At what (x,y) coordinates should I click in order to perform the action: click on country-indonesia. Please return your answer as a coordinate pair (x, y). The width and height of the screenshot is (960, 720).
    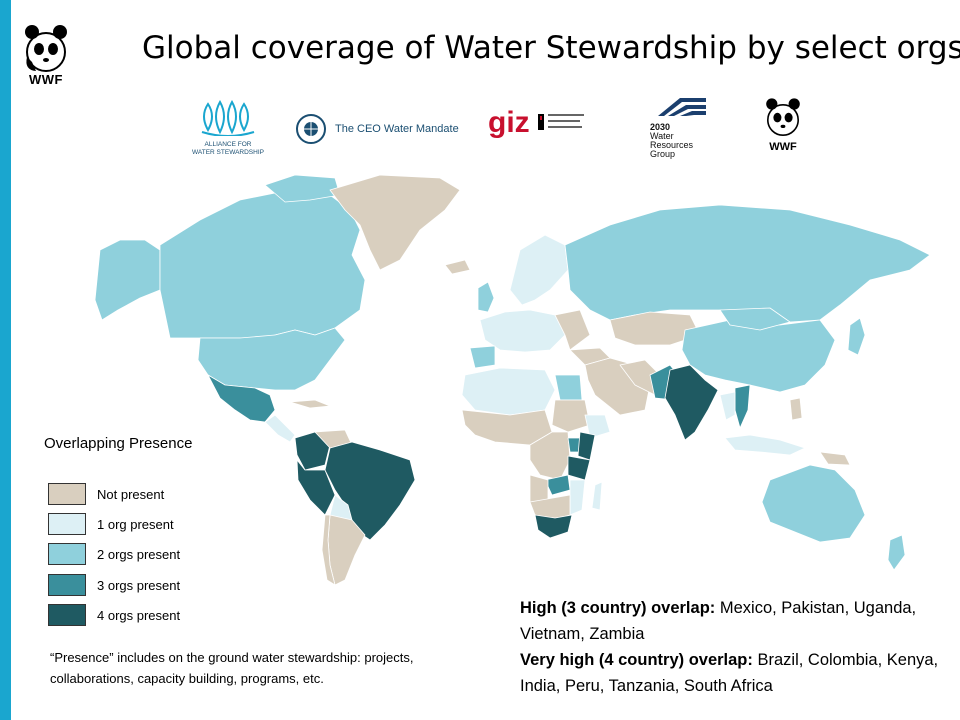
    Looking at the image, I should click on (765, 445).